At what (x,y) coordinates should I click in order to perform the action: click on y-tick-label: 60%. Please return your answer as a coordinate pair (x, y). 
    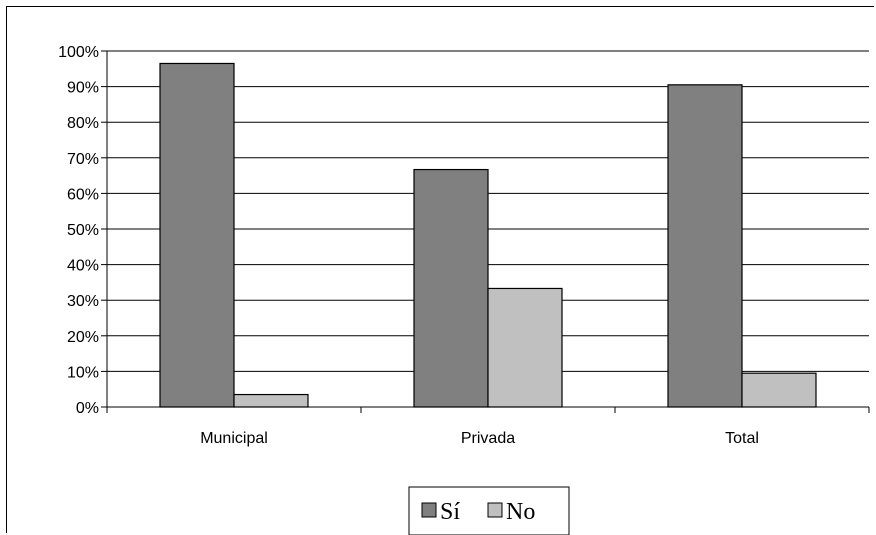
    Looking at the image, I should click on (83, 194).